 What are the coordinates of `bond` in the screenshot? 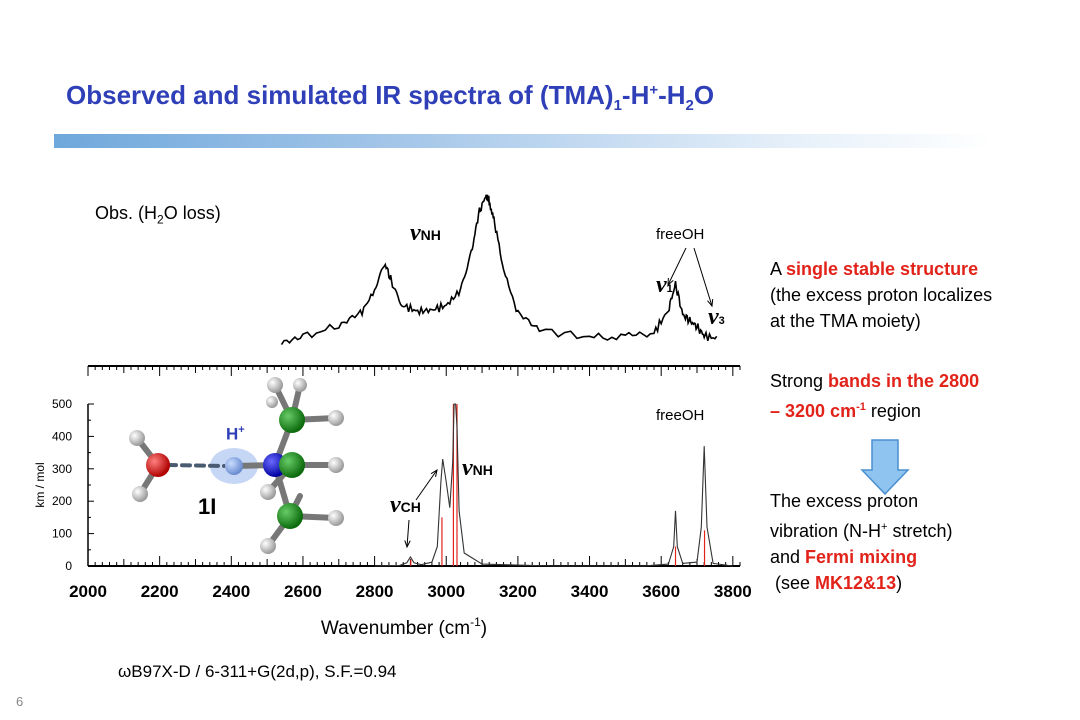 It's located at (196, 465).